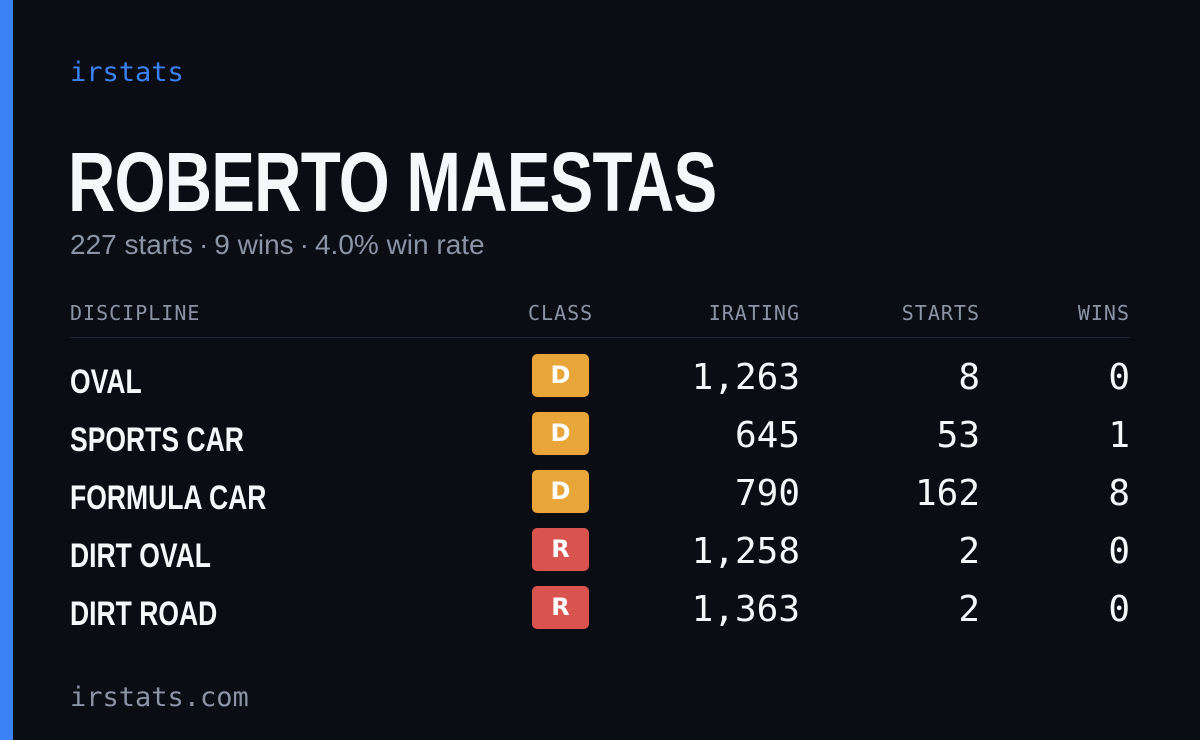  What do you see at coordinates (745, 609) in the screenshot?
I see `irating-value: 1,363` at bounding box center [745, 609].